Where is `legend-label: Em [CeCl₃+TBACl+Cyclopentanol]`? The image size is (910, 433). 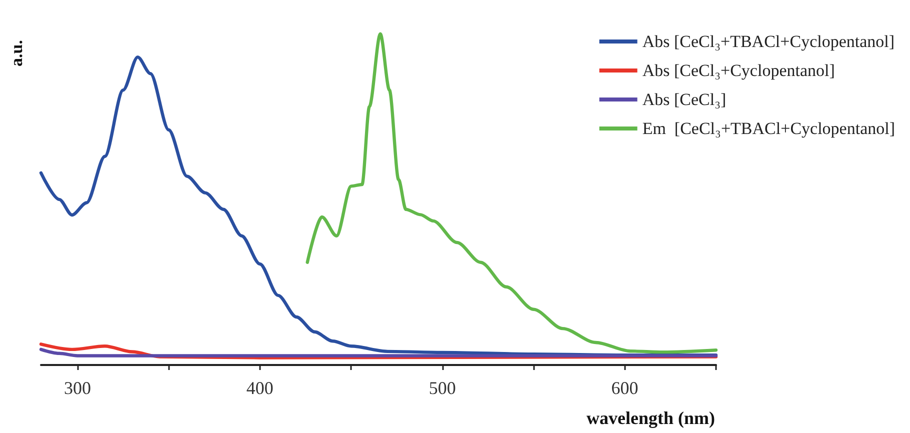 legend-label: Em [CeCl₃+TBACl+Cyclopentanol] is located at coordinates (769, 128).